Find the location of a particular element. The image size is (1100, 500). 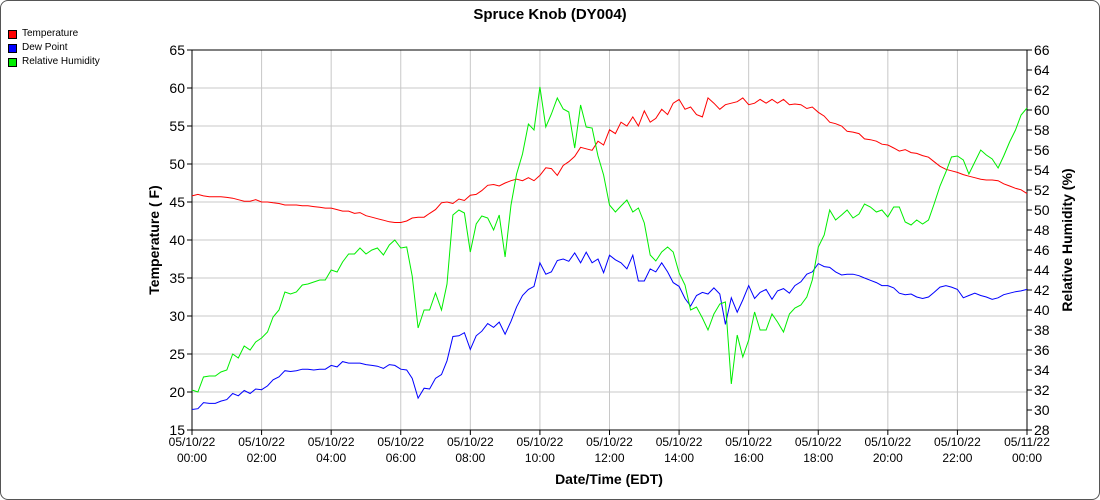

legend: Temperature Dew Point Relative Humidity is located at coordinates (54, 48).